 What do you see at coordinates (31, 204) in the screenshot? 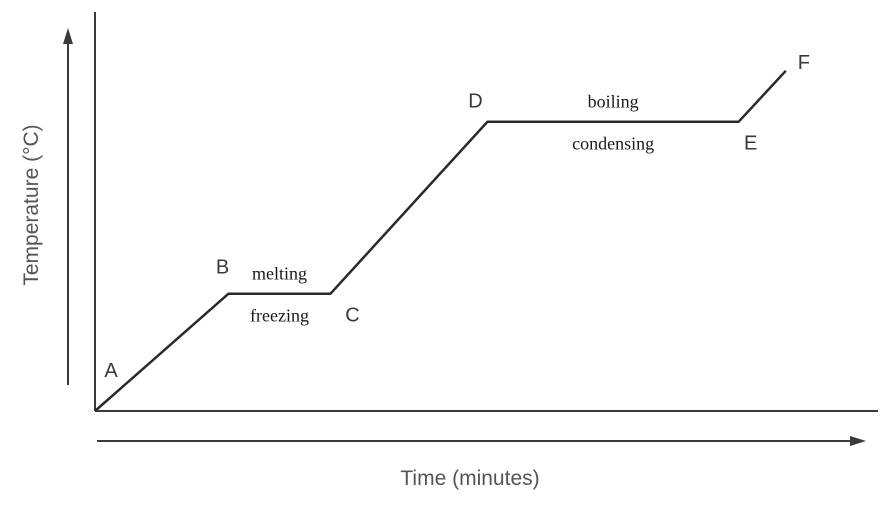
I see `y-axis-title: Temperature (°C)` at bounding box center [31, 204].